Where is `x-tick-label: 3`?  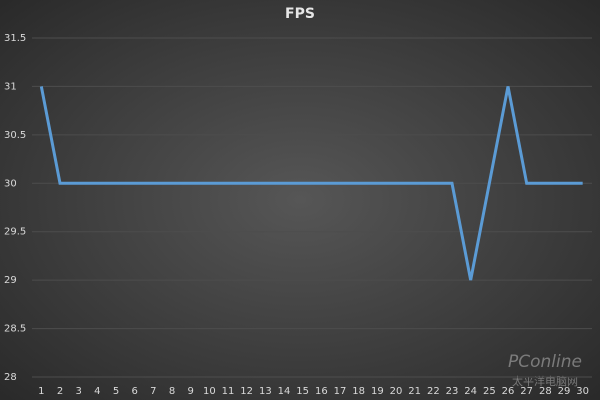
x-tick-label: 3 is located at coordinates (78, 391).